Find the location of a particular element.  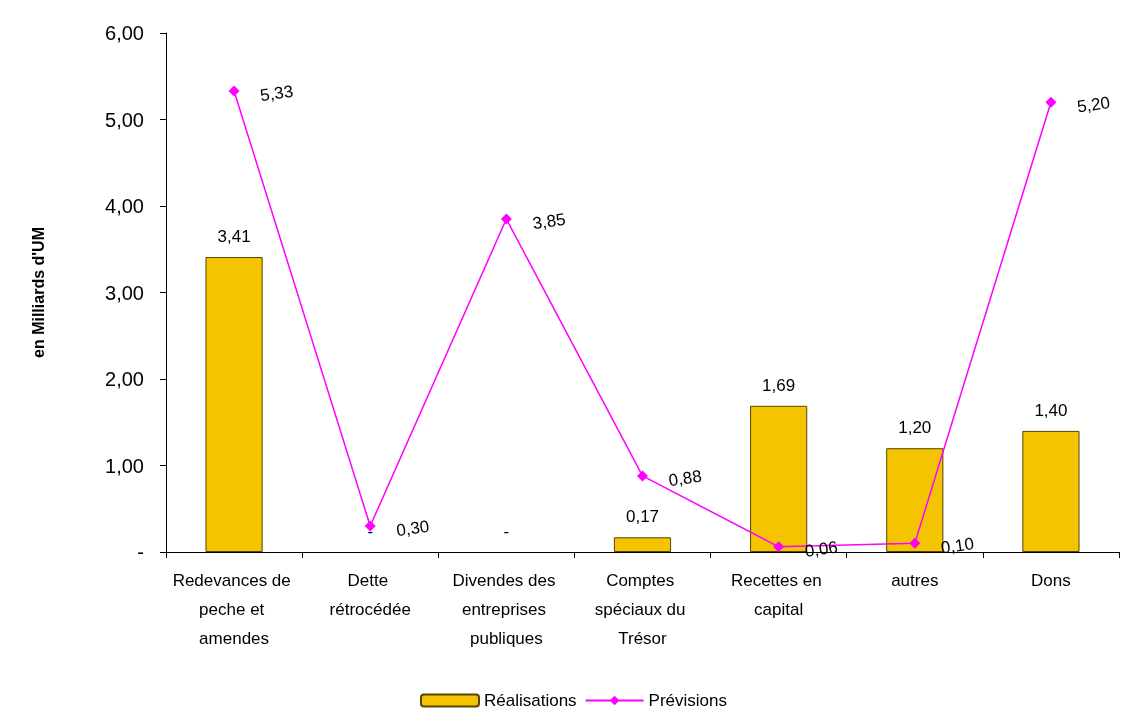

x-tick-label: Comptes spéciaux du Trésor is located at coordinates (642, 609).